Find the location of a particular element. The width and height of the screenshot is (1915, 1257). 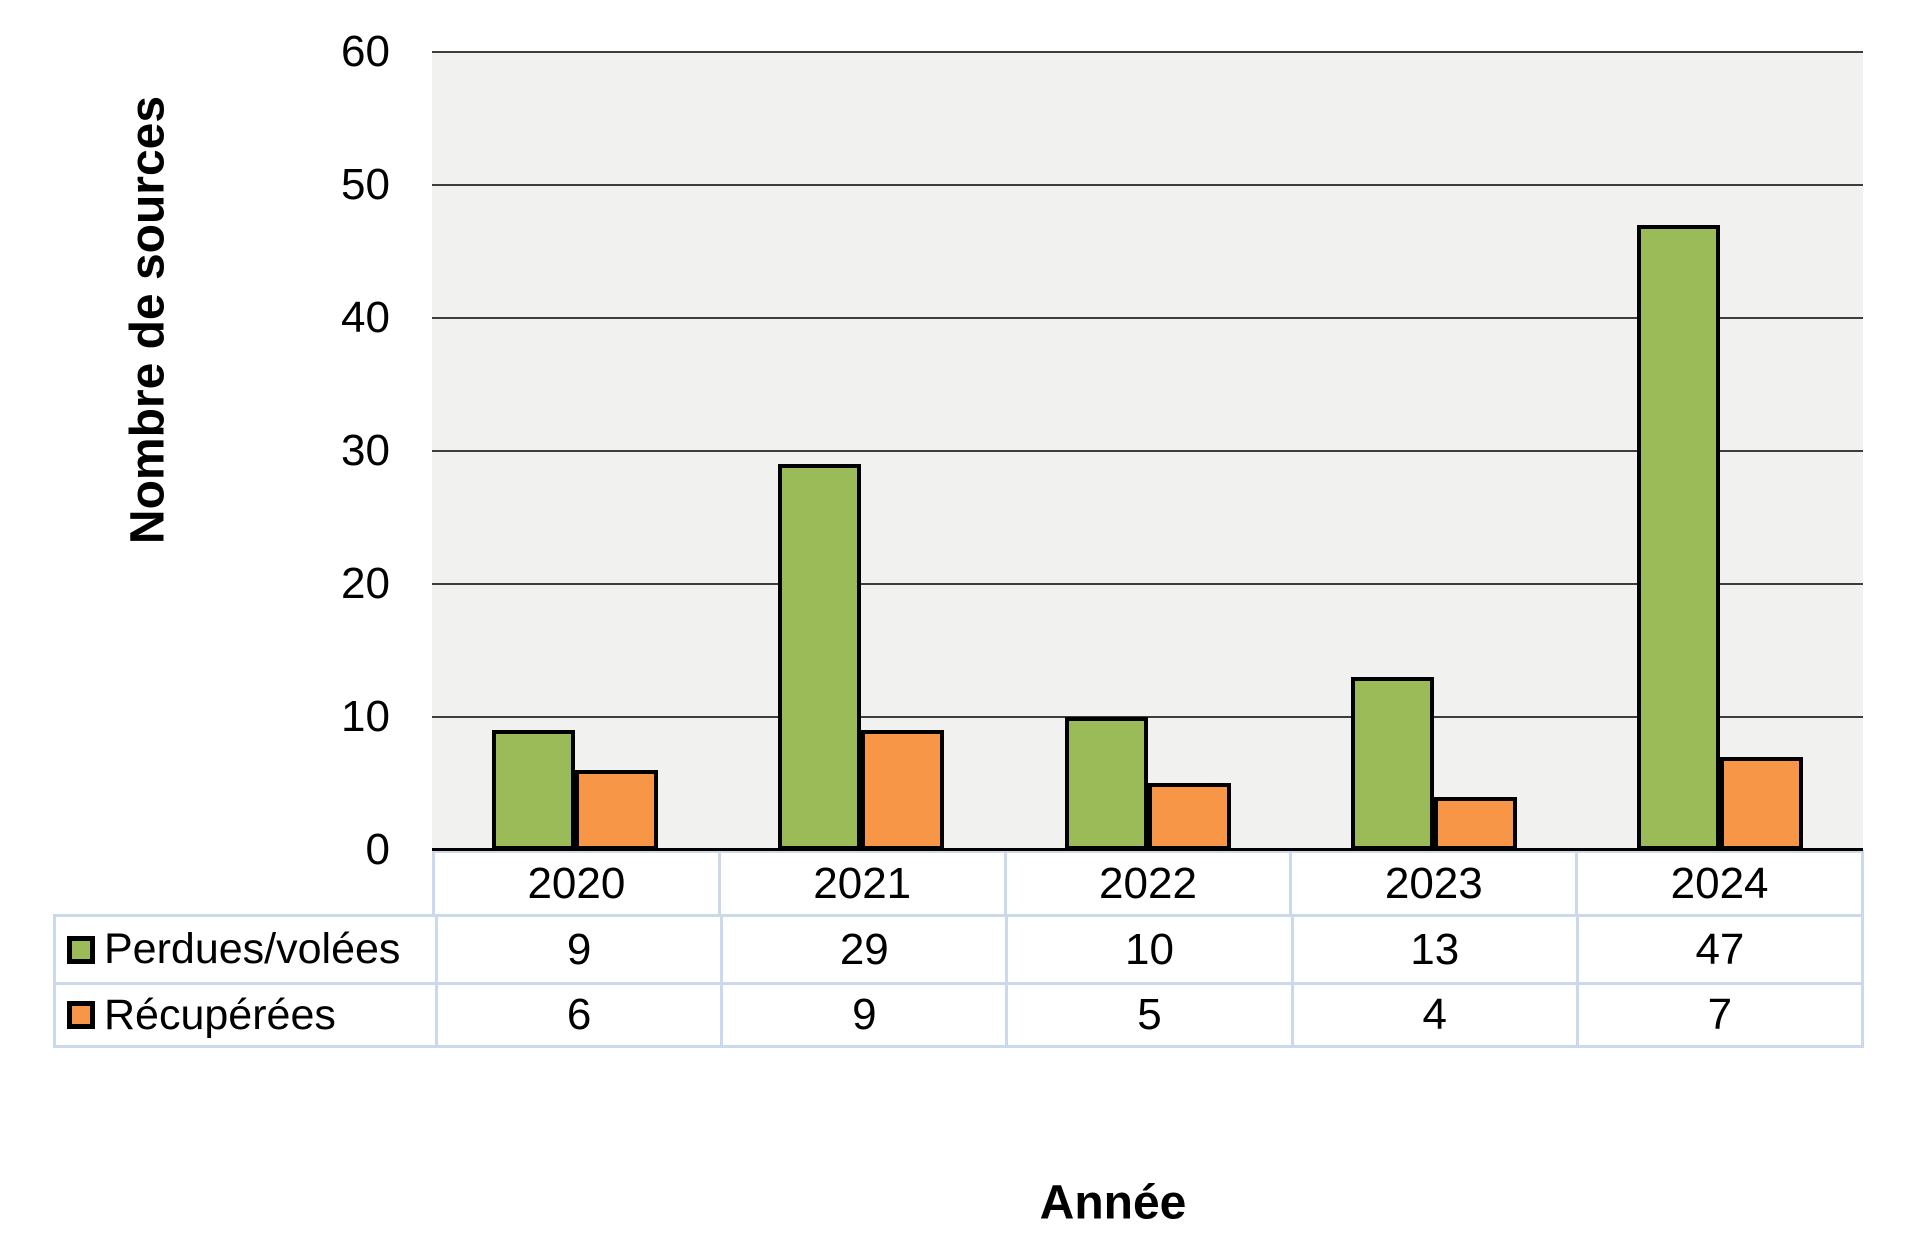

bar-recuperees-2023 is located at coordinates (1475, 823).